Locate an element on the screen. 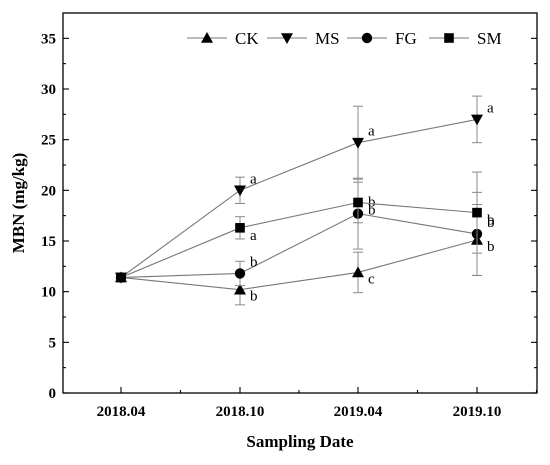 Image resolution: width=550 pixels, height=465 pixels. legend-label-ck: CK is located at coordinates (247, 38).